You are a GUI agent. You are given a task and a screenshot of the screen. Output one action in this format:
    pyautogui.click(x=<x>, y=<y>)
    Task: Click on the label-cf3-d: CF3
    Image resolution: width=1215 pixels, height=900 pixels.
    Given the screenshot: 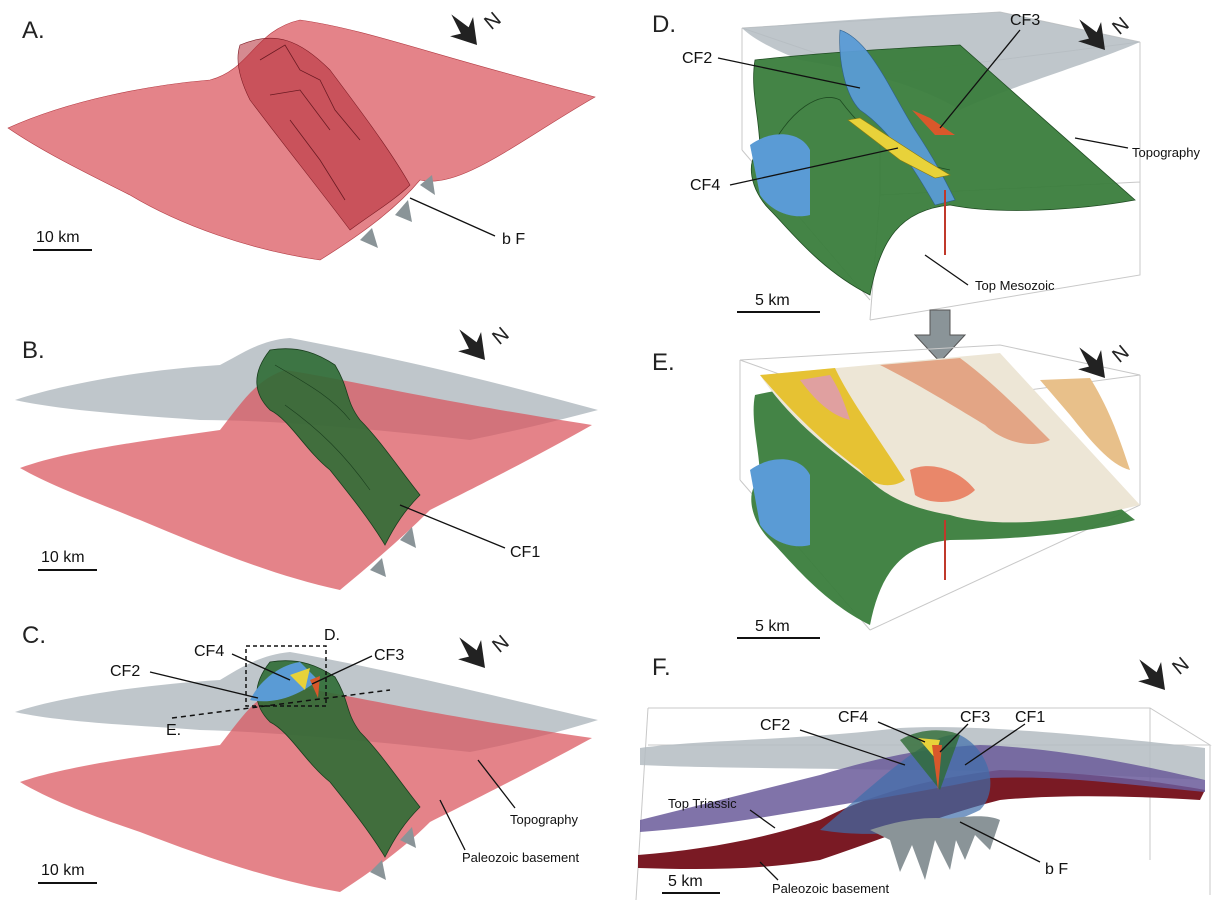 What is the action you would take?
    pyautogui.click(x=1025, y=20)
    